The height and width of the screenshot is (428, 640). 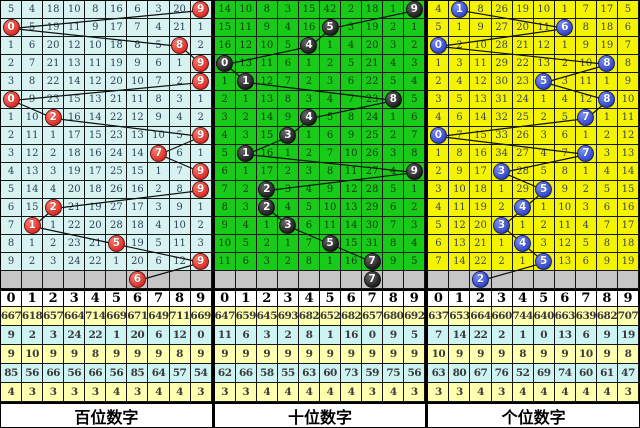 I want to click on trend-cell: 16, so click(x=352, y=262).